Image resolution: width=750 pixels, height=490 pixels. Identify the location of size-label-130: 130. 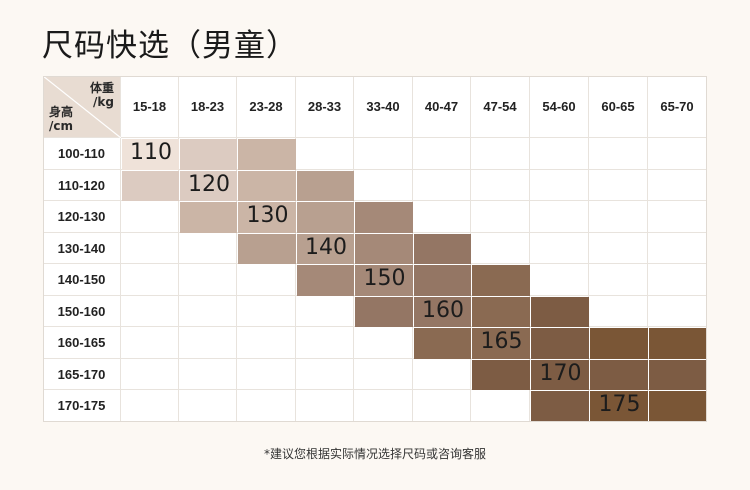
(267, 215).